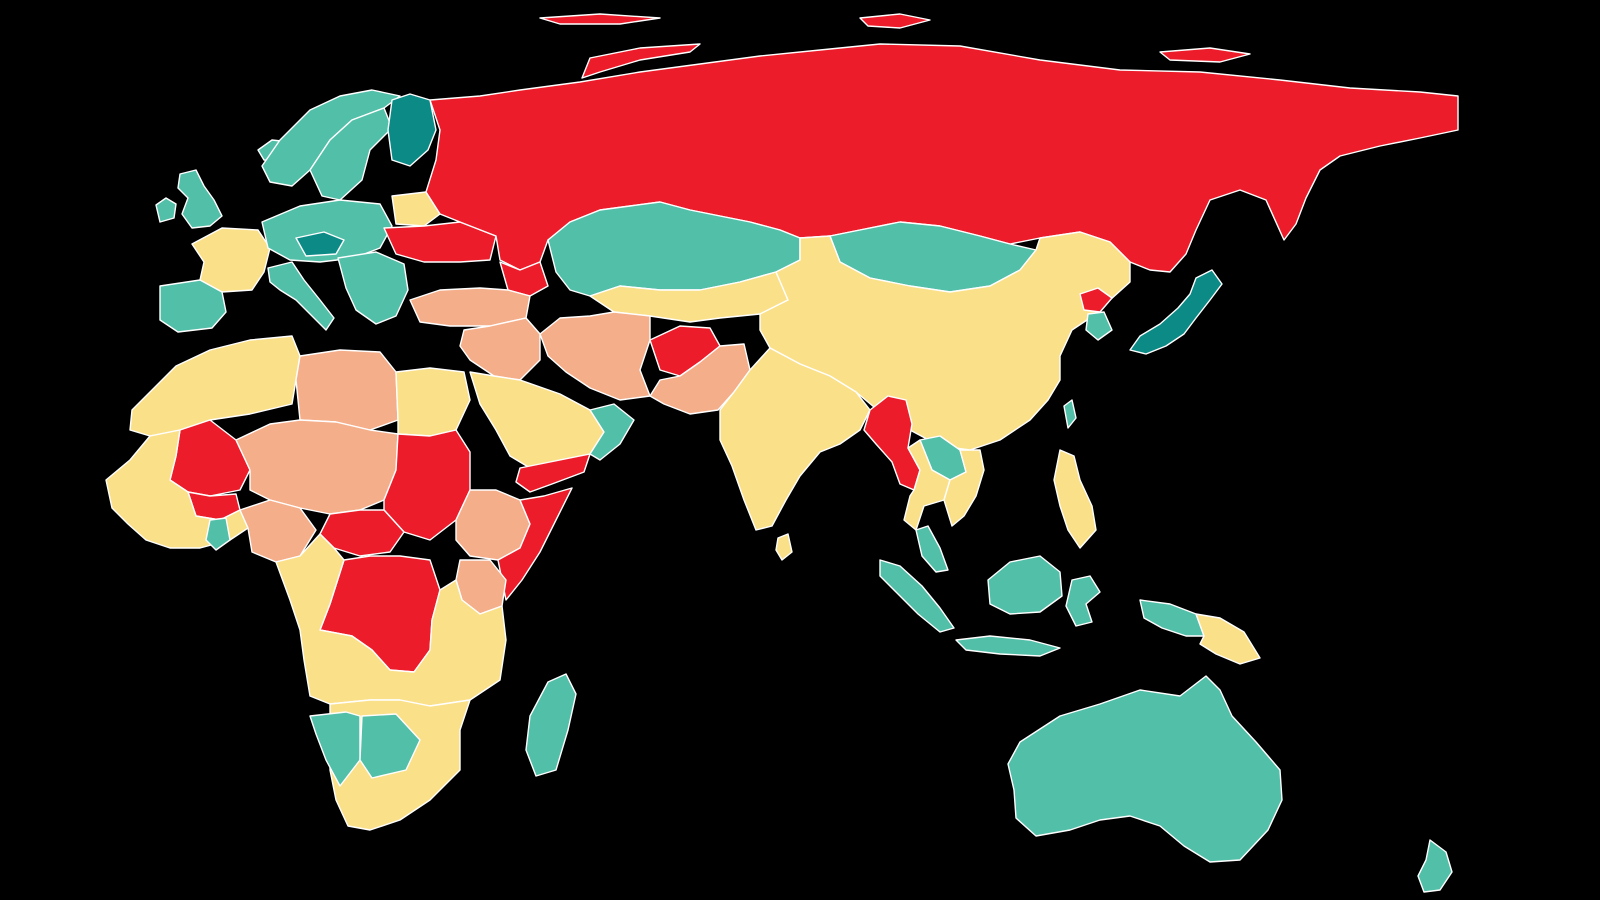 This screenshot has height=900, width=1600. Describe the element at coordinates (917, 596) in the screenshot. I see `region-sumatra` at that location.